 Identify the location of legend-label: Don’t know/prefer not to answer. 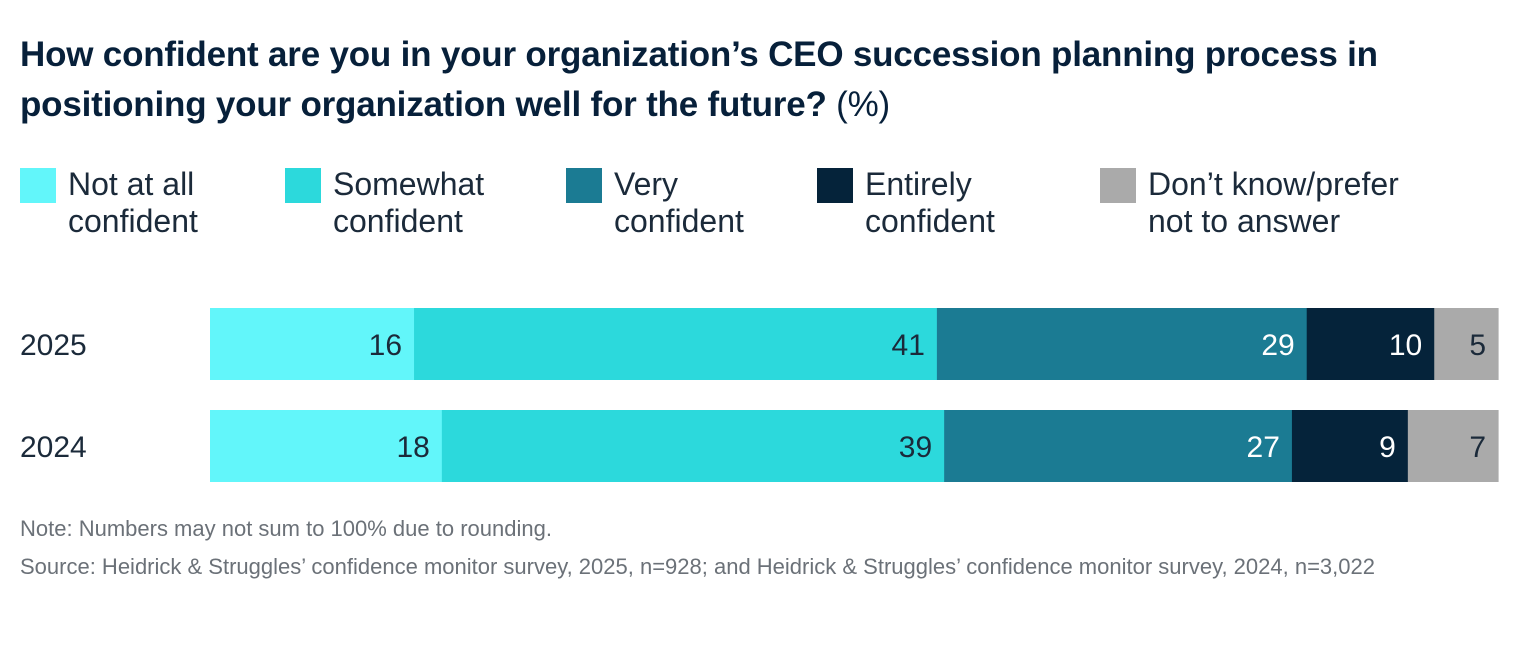
(1298, 203).